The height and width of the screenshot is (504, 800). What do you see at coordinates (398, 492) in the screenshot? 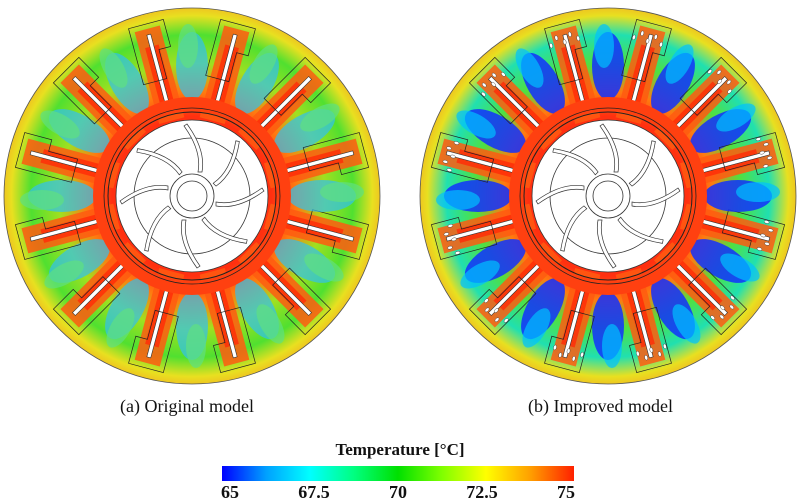
I see `colorbar-tick: 70` at bounding box center [398, 492].